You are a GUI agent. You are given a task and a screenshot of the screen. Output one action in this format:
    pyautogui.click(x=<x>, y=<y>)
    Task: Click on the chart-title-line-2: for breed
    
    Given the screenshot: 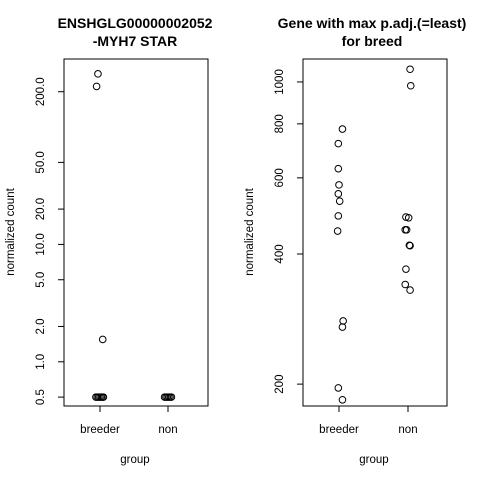 What is the action you would take?
    pyautogui.click(x=372, y=41)
    